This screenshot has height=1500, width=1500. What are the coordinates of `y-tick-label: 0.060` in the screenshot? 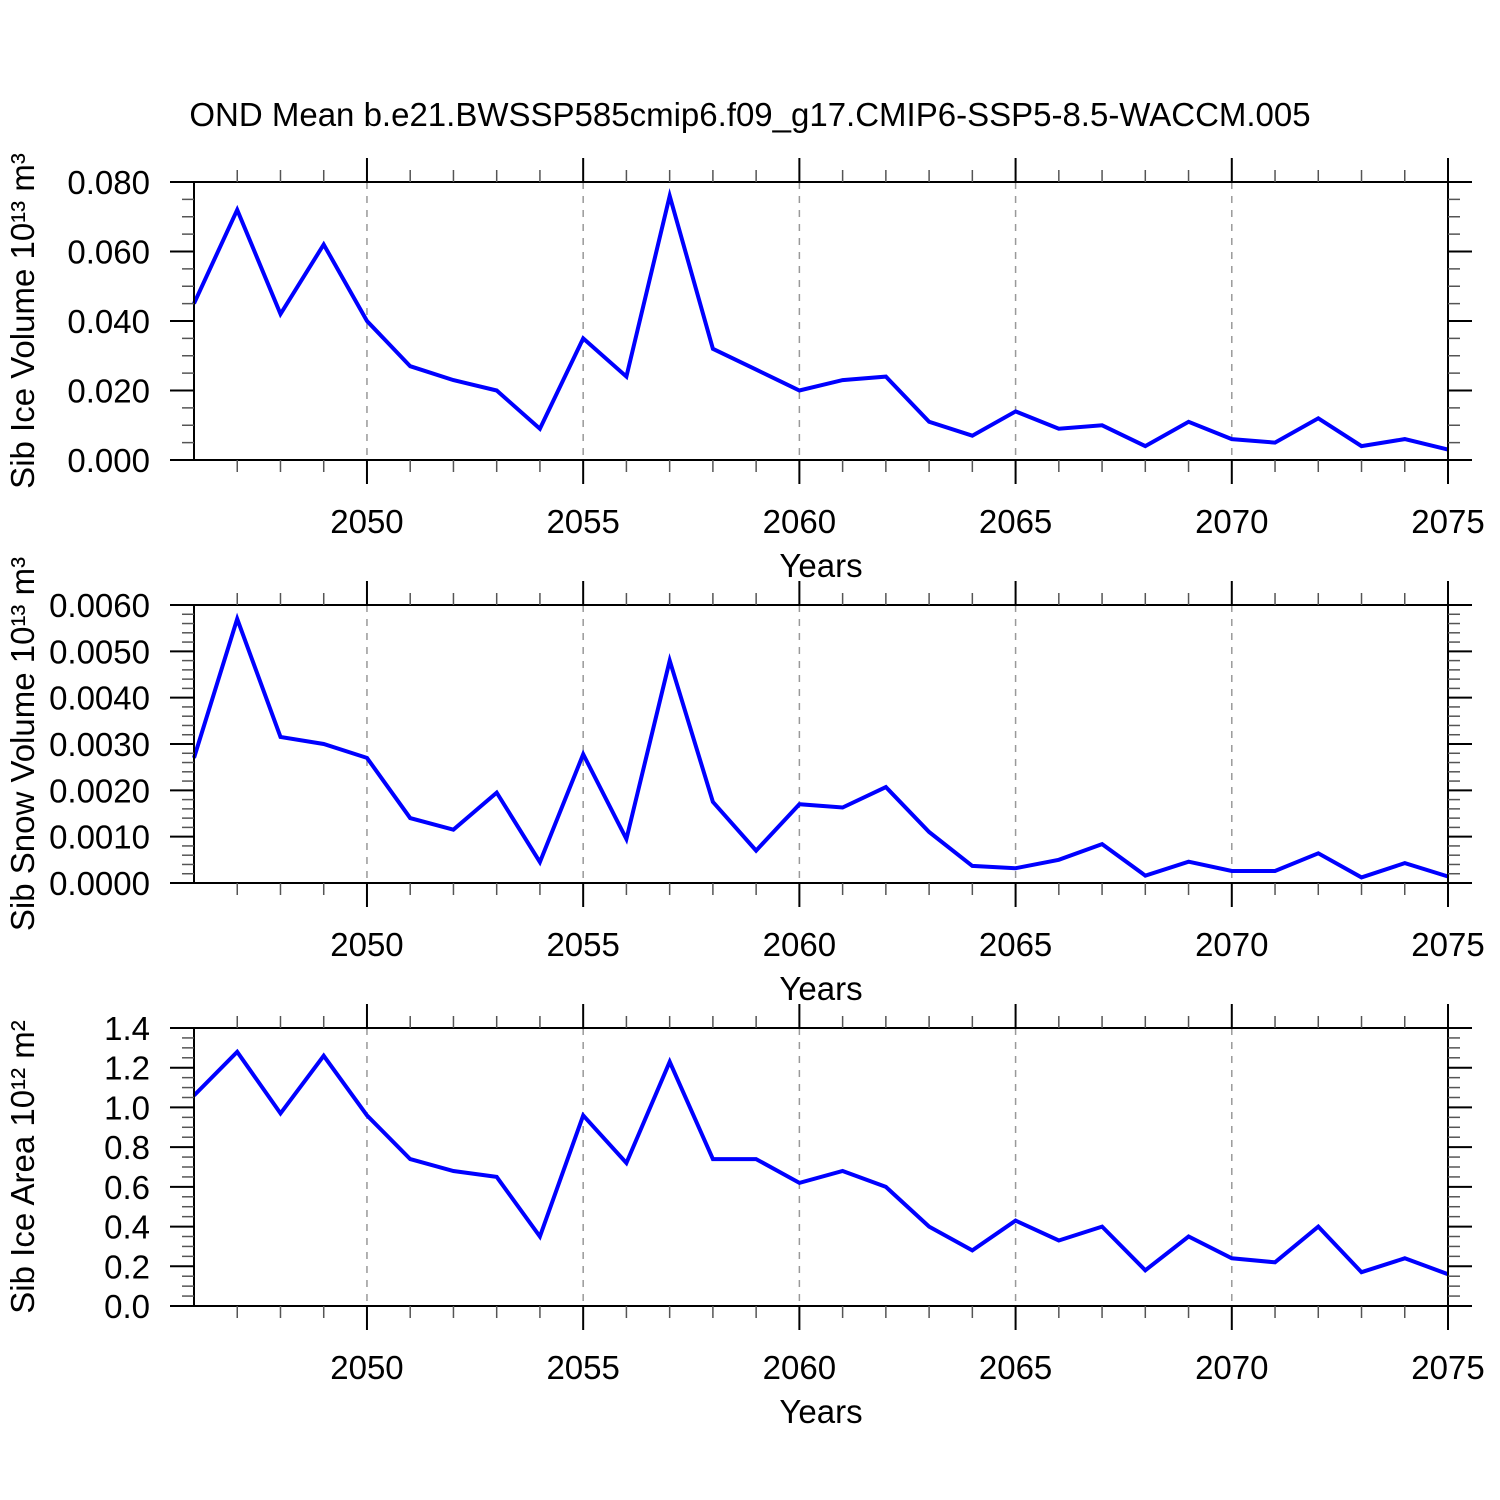 It's located at (108, 252).